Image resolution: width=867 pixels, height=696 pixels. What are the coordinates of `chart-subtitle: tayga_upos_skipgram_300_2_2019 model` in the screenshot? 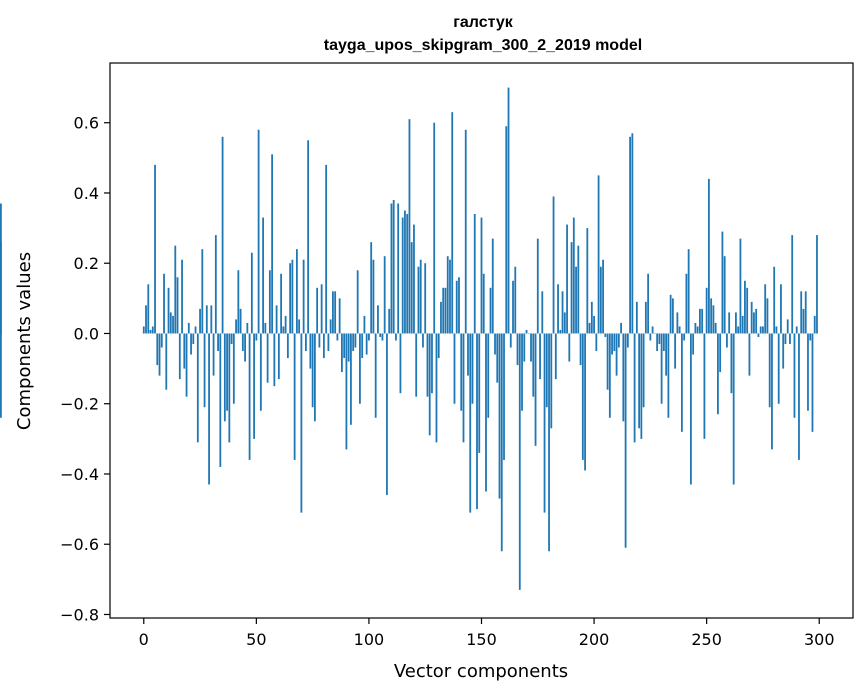 It's located at (483, 45).